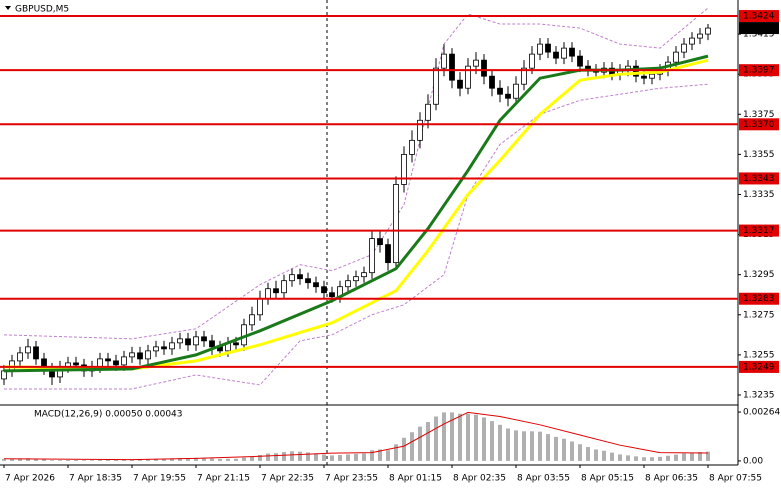 This screenshot has height=489, width=781. What do you see at coordinates (287, 479) in the screenshot?
I see `x-tick-label: 7 Apr 22:35` at bounding box center [287, 479].